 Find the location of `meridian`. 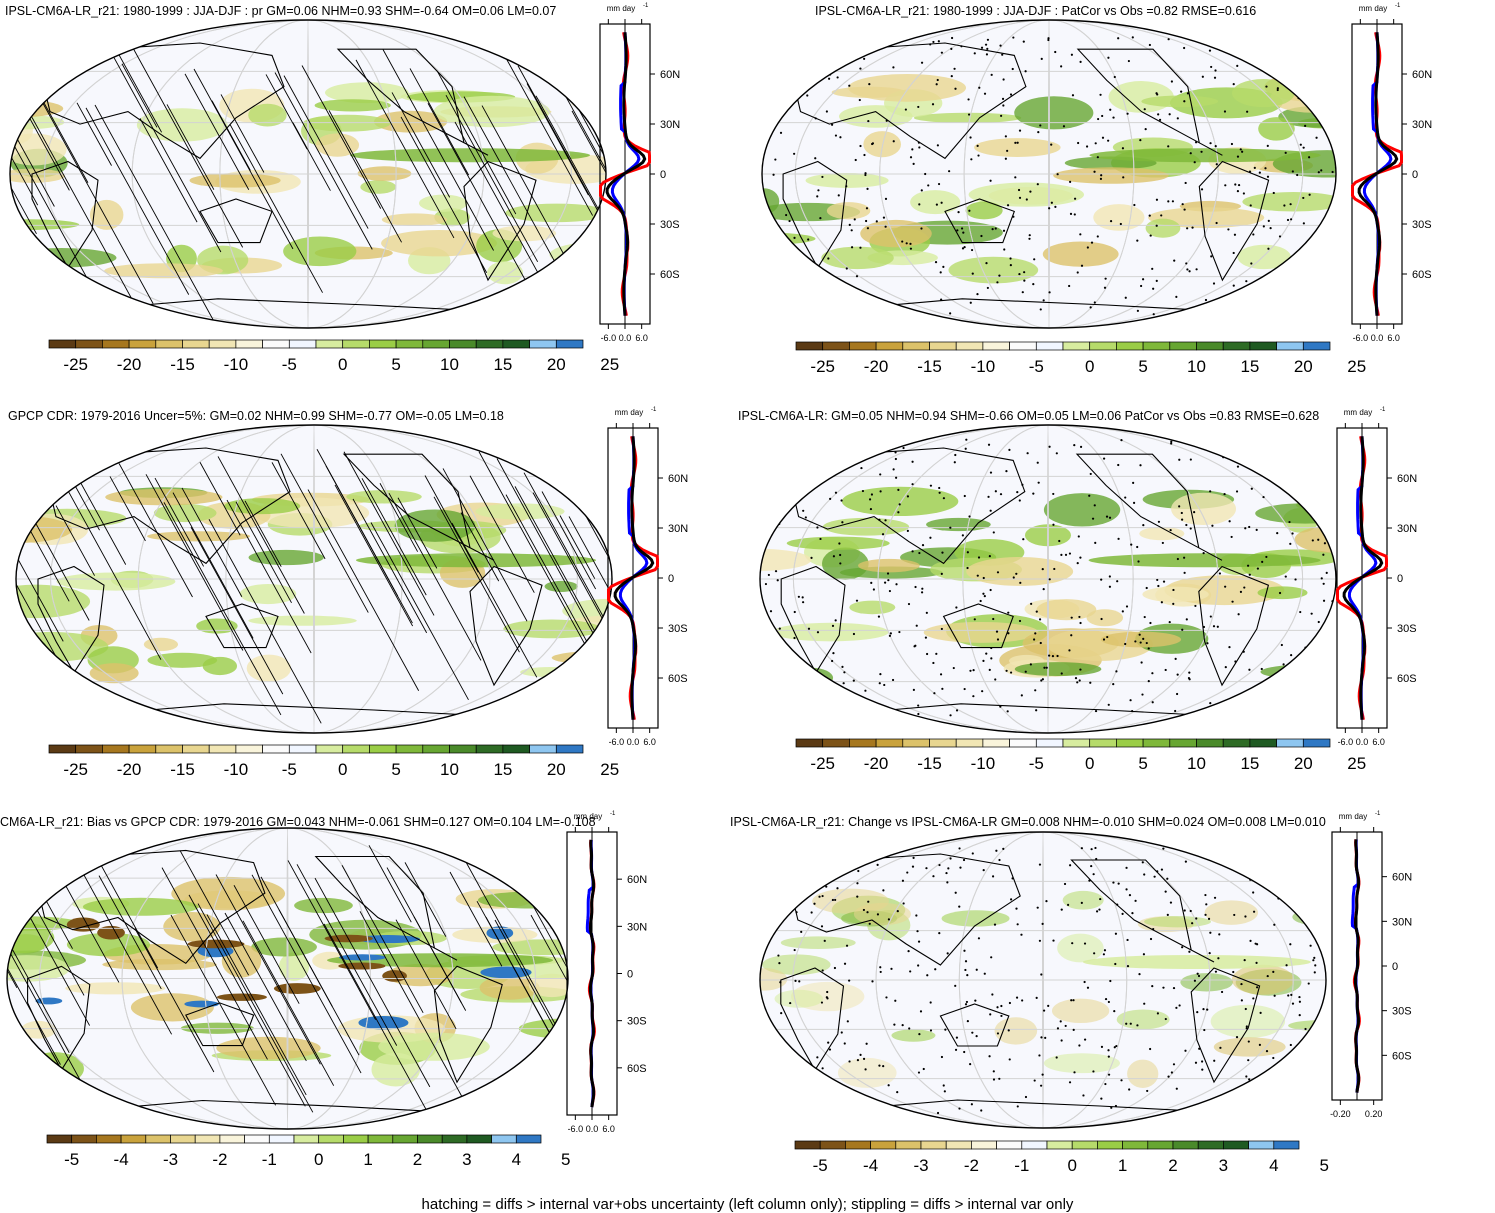

meridian is located at coordinates (287, 978).